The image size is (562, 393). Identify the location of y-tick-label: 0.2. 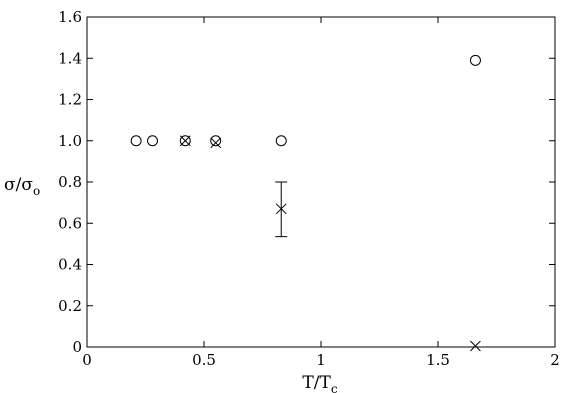
(70, 306).